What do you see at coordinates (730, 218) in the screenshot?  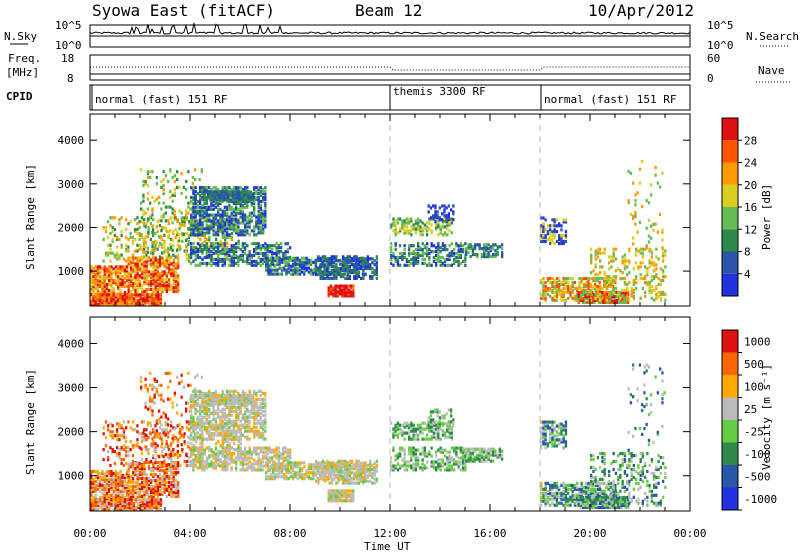 I see `colorbar-segment` at bounding box center [730, 218].